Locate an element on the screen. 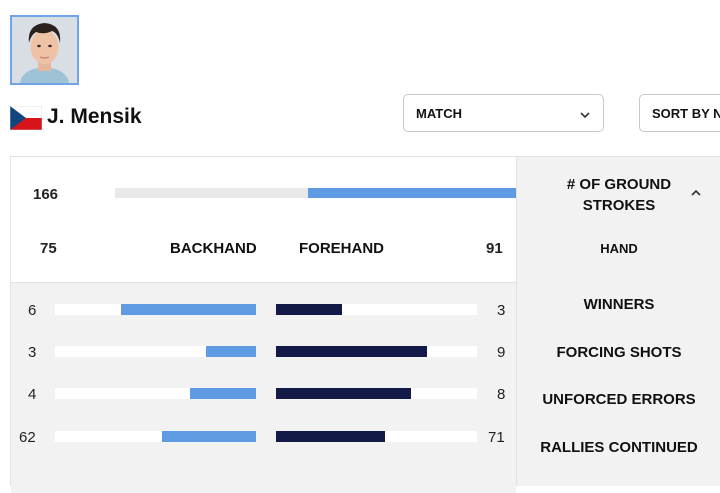 This screenshot has height=493, width=720. avatar-image is located at coordinates (44, 50).